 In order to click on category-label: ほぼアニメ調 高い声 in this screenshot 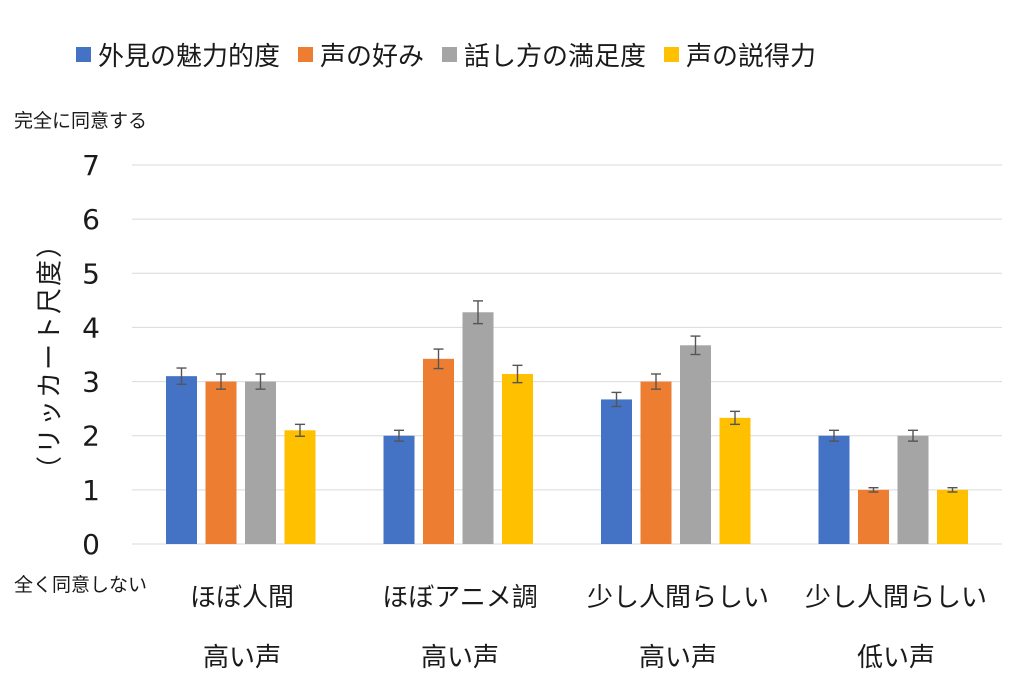, I will do `click(460, 628)`.